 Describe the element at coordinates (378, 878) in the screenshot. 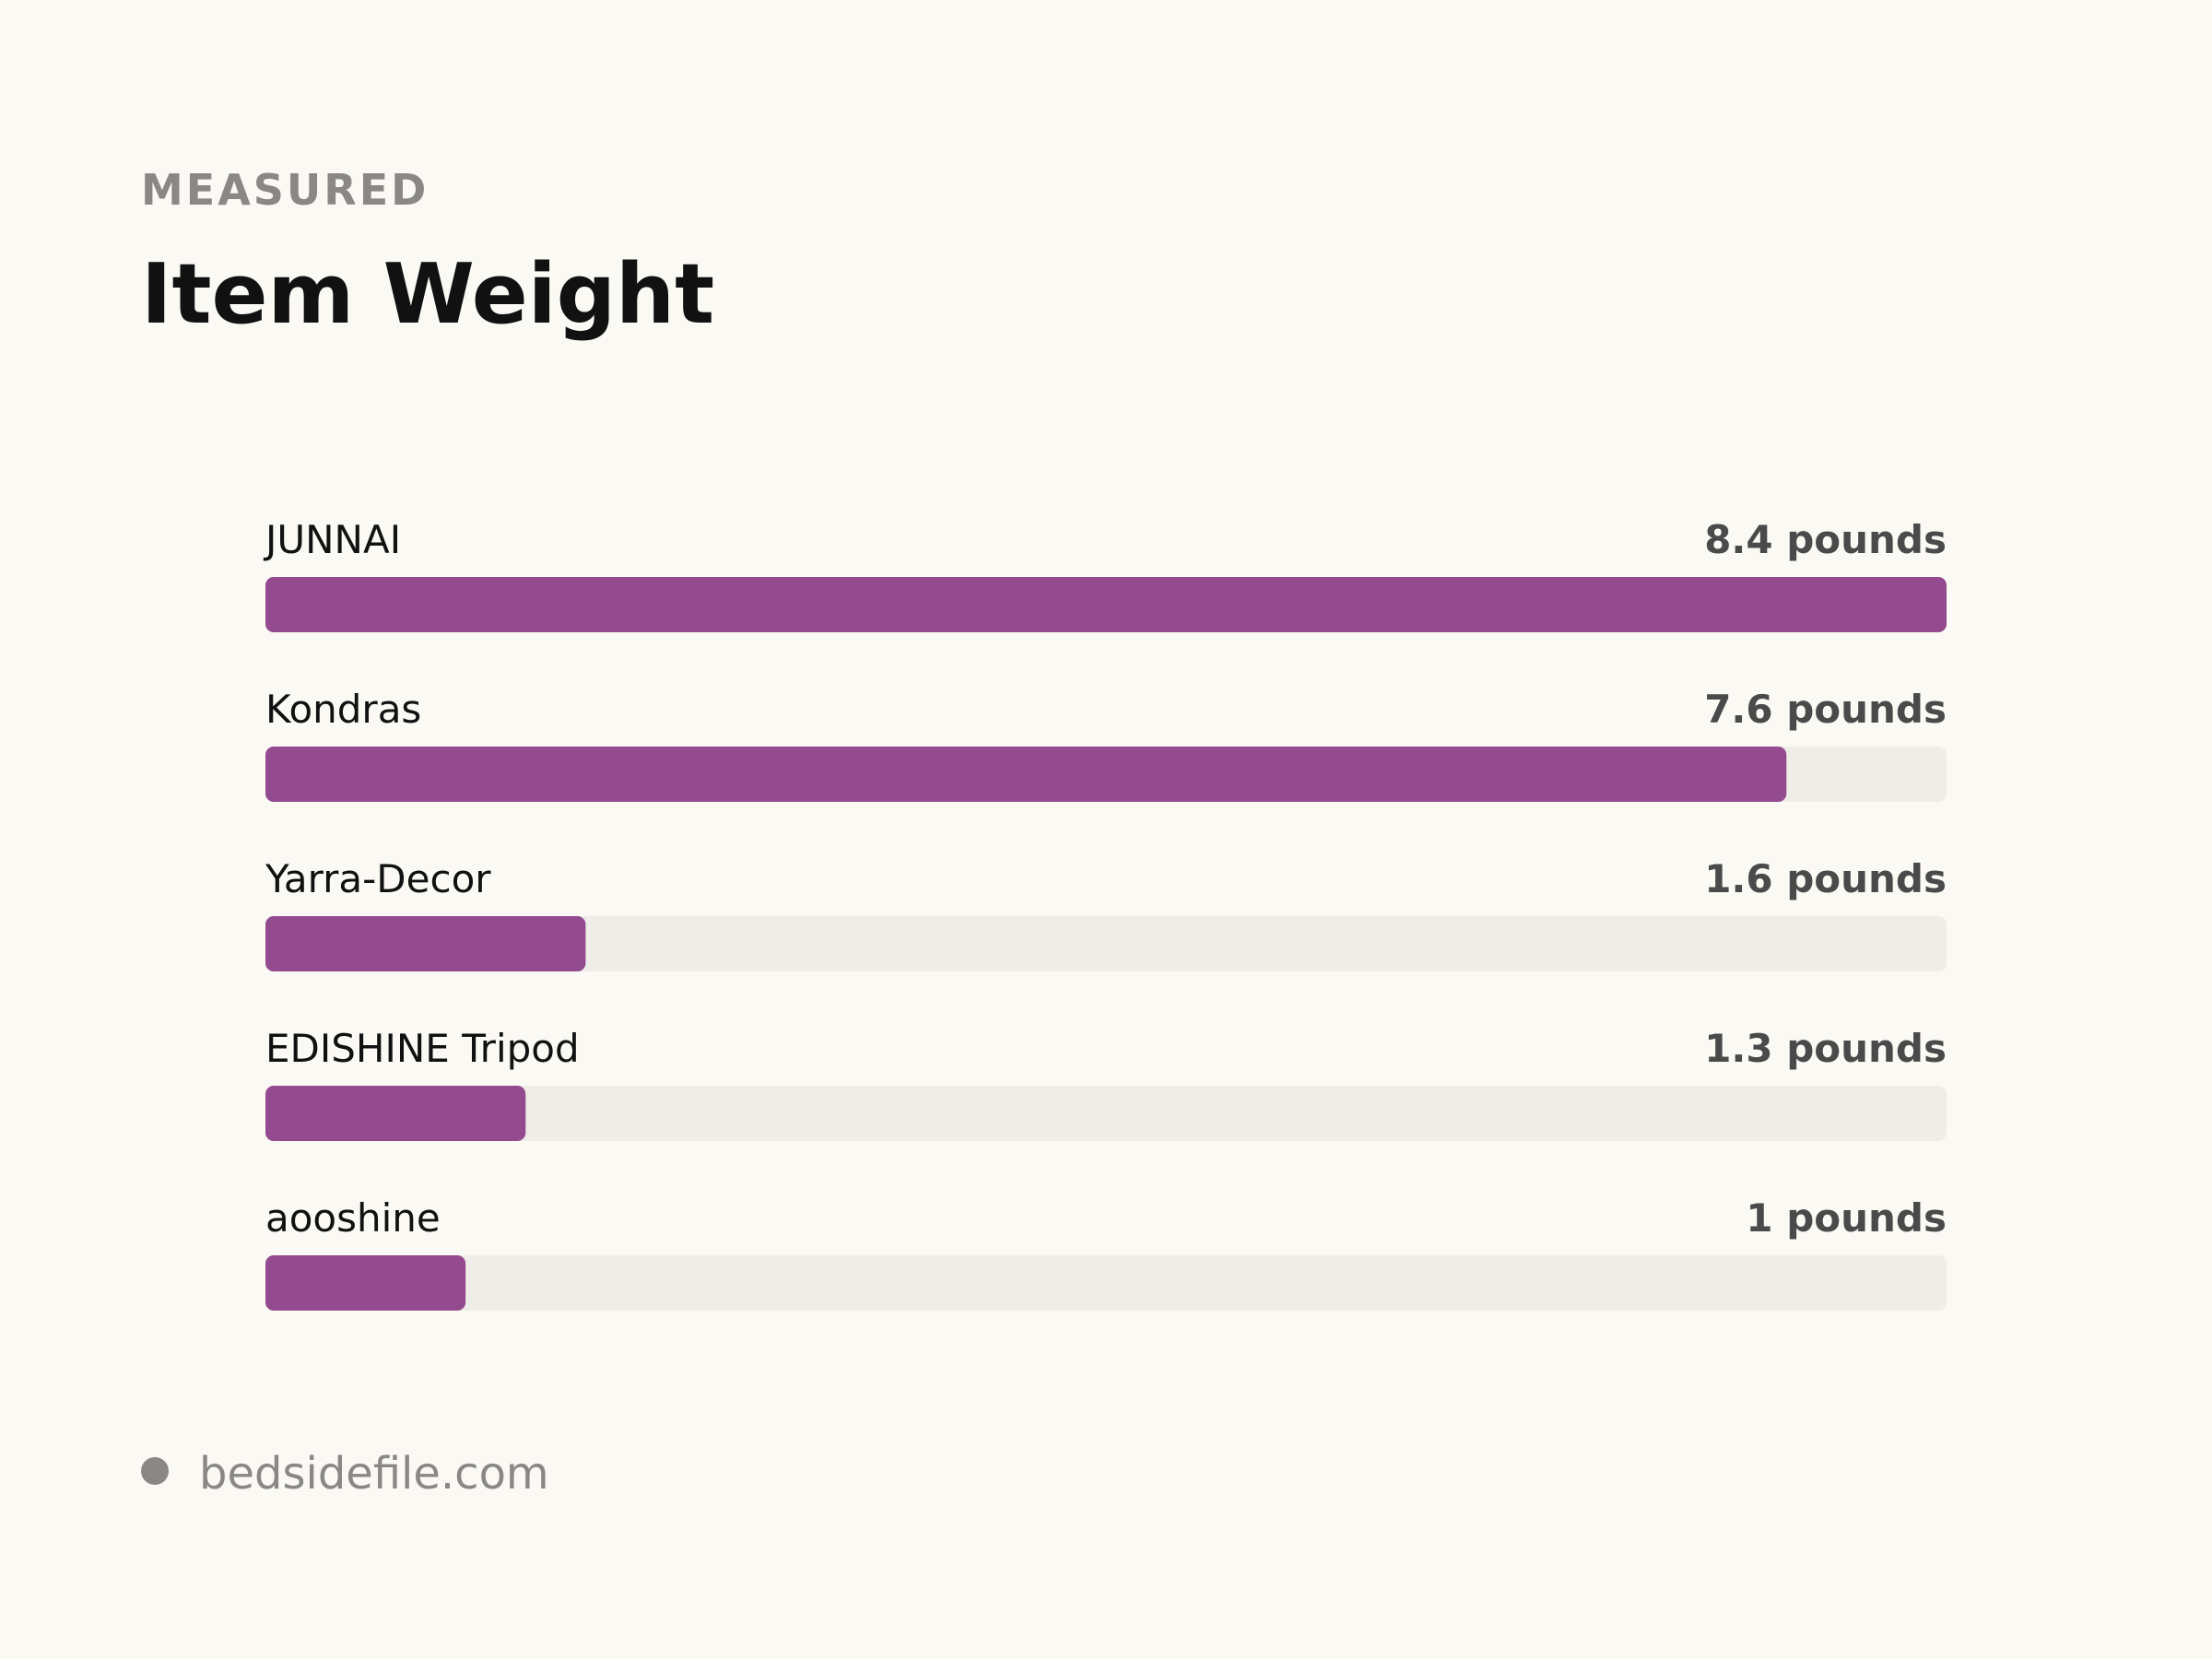

I see `category-label: Yarra-Decor` at that location.